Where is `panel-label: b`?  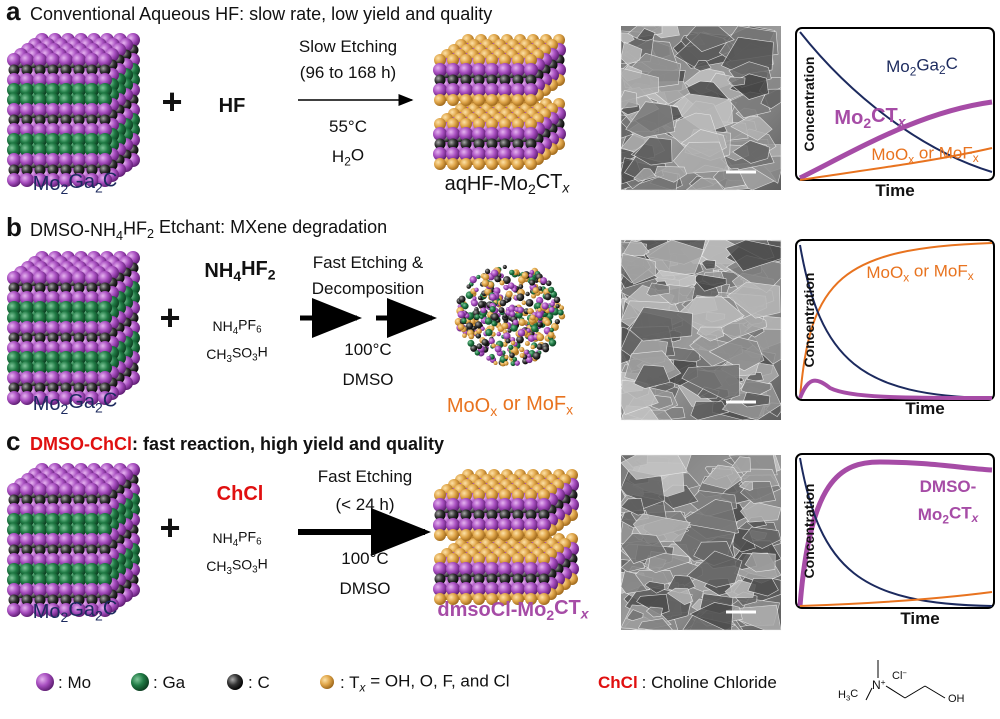 panel-label: b is located at coordinates (14, 227).